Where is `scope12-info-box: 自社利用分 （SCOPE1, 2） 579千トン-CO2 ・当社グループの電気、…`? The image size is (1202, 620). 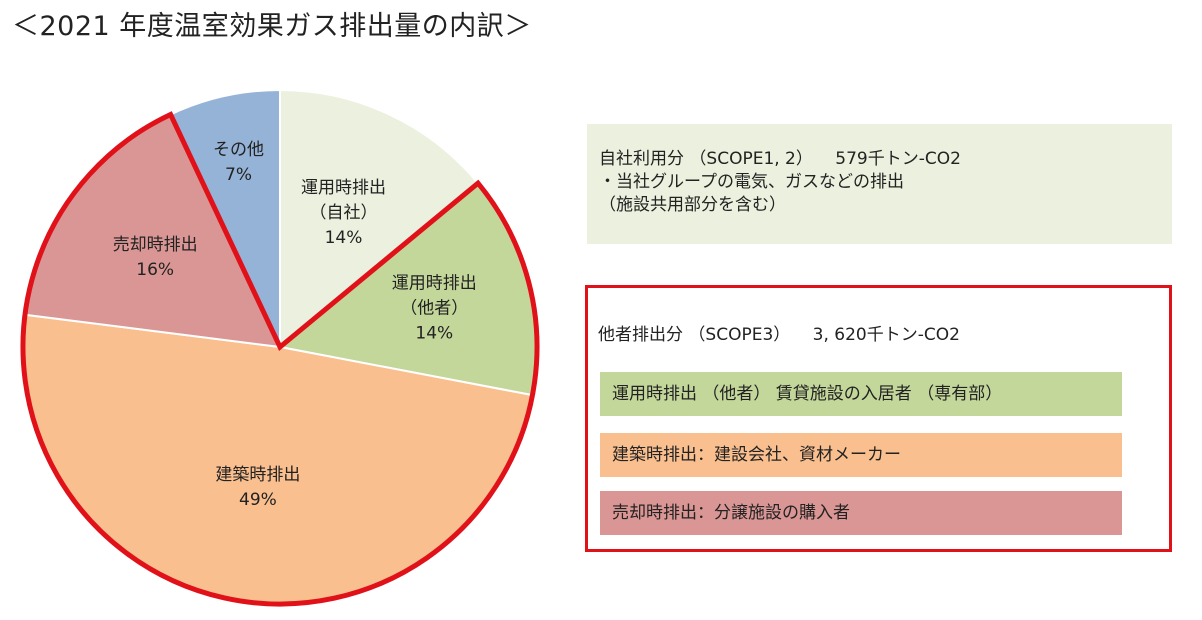 scope12-info-box: 自社利用分 （SCOPE1, 2） 579千トン-CO2 ・当社グループの電気、… is located at coordinates (879, 184).